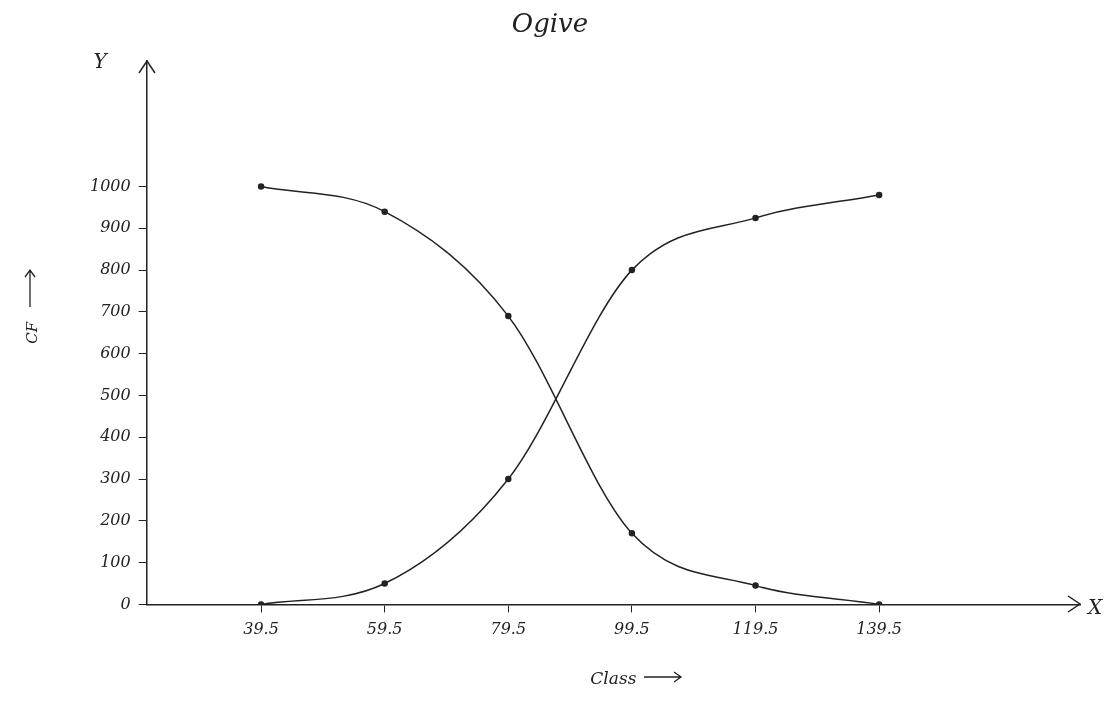 Image resolution: width=1115 pixels, height=704 pixels. What do you see at coordinates (755, 629) in the screenshot?
I see `x-tick-label: 119.5` at bounding box center [755, 629].